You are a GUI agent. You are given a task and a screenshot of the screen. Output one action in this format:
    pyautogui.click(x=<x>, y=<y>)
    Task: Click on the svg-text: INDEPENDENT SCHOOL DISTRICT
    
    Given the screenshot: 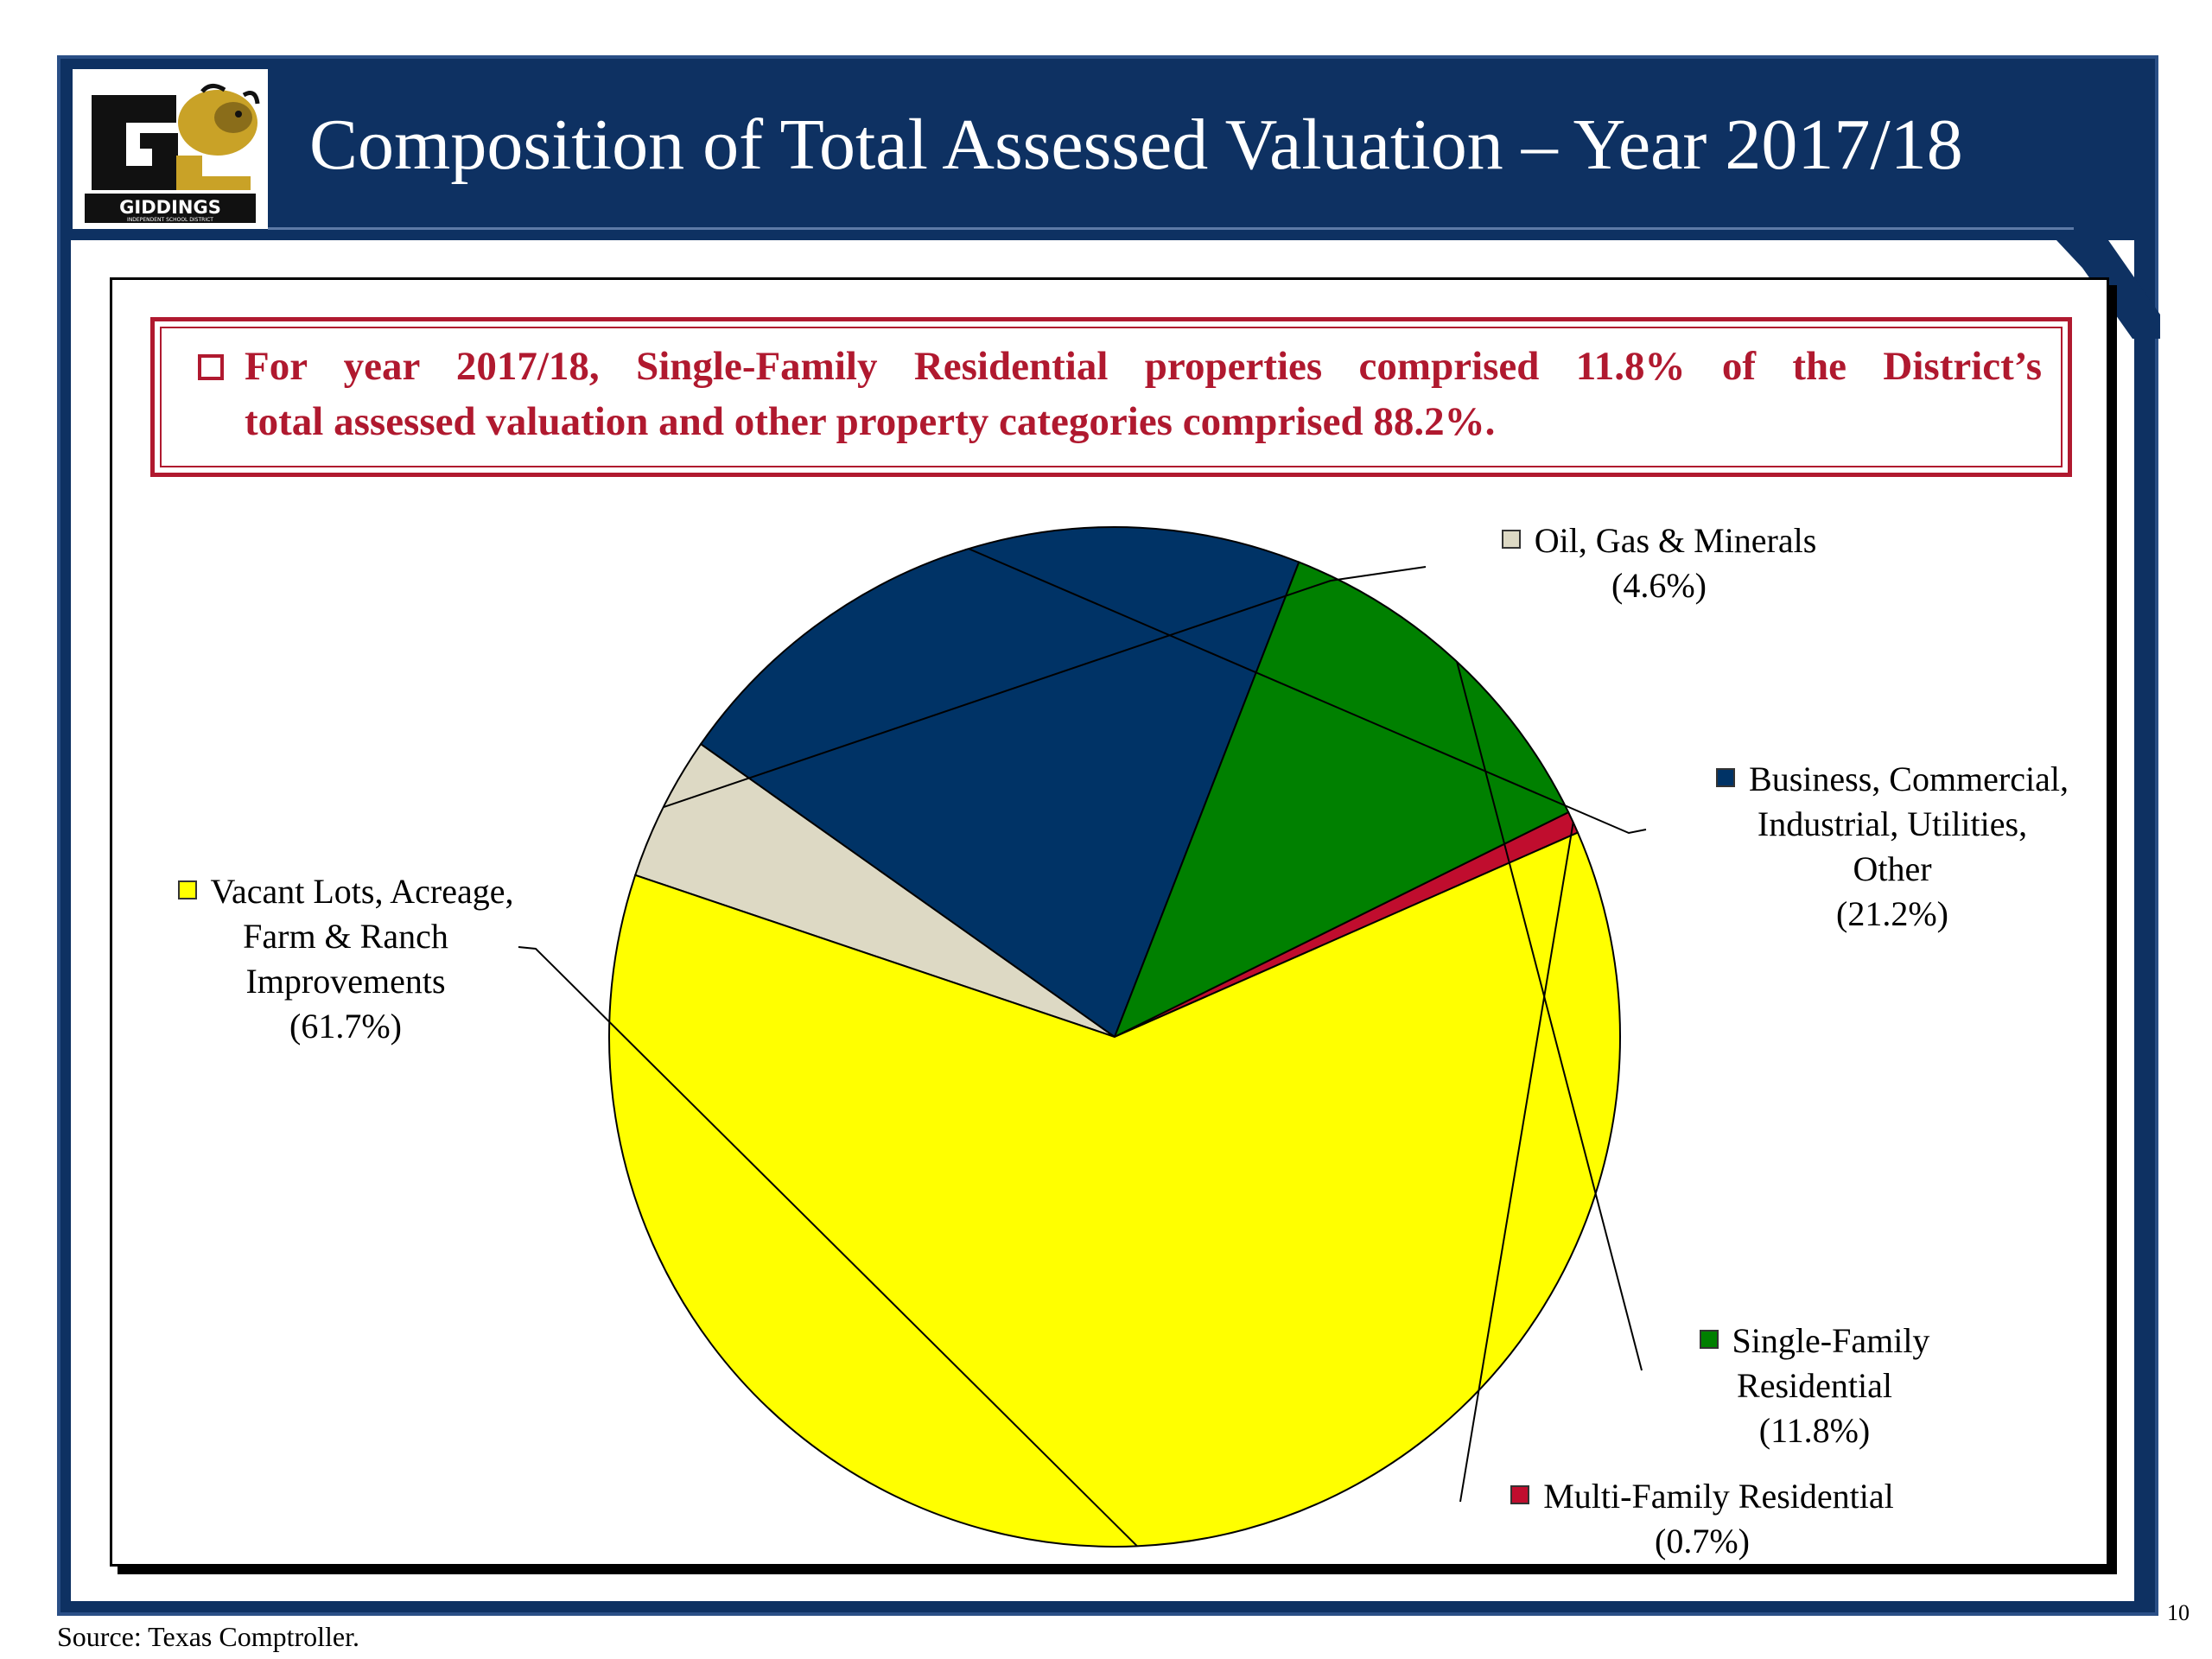 What is the action you would take?
    pyautogui.click(x=170, y=220)
    